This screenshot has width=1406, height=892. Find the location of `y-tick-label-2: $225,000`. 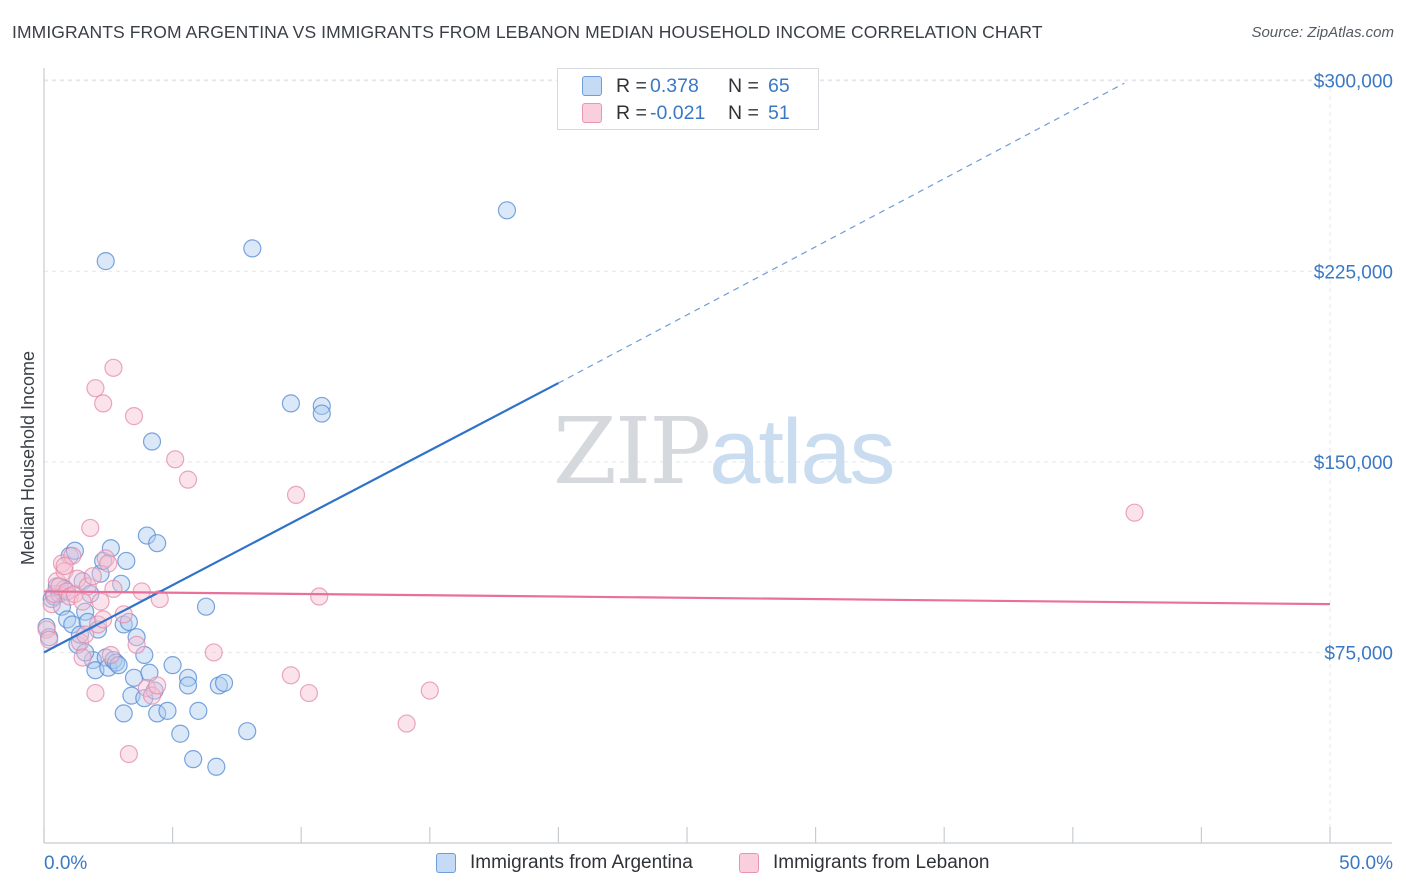

y-tick-label-2: $225,000 is located at coordinates (1353, 272).